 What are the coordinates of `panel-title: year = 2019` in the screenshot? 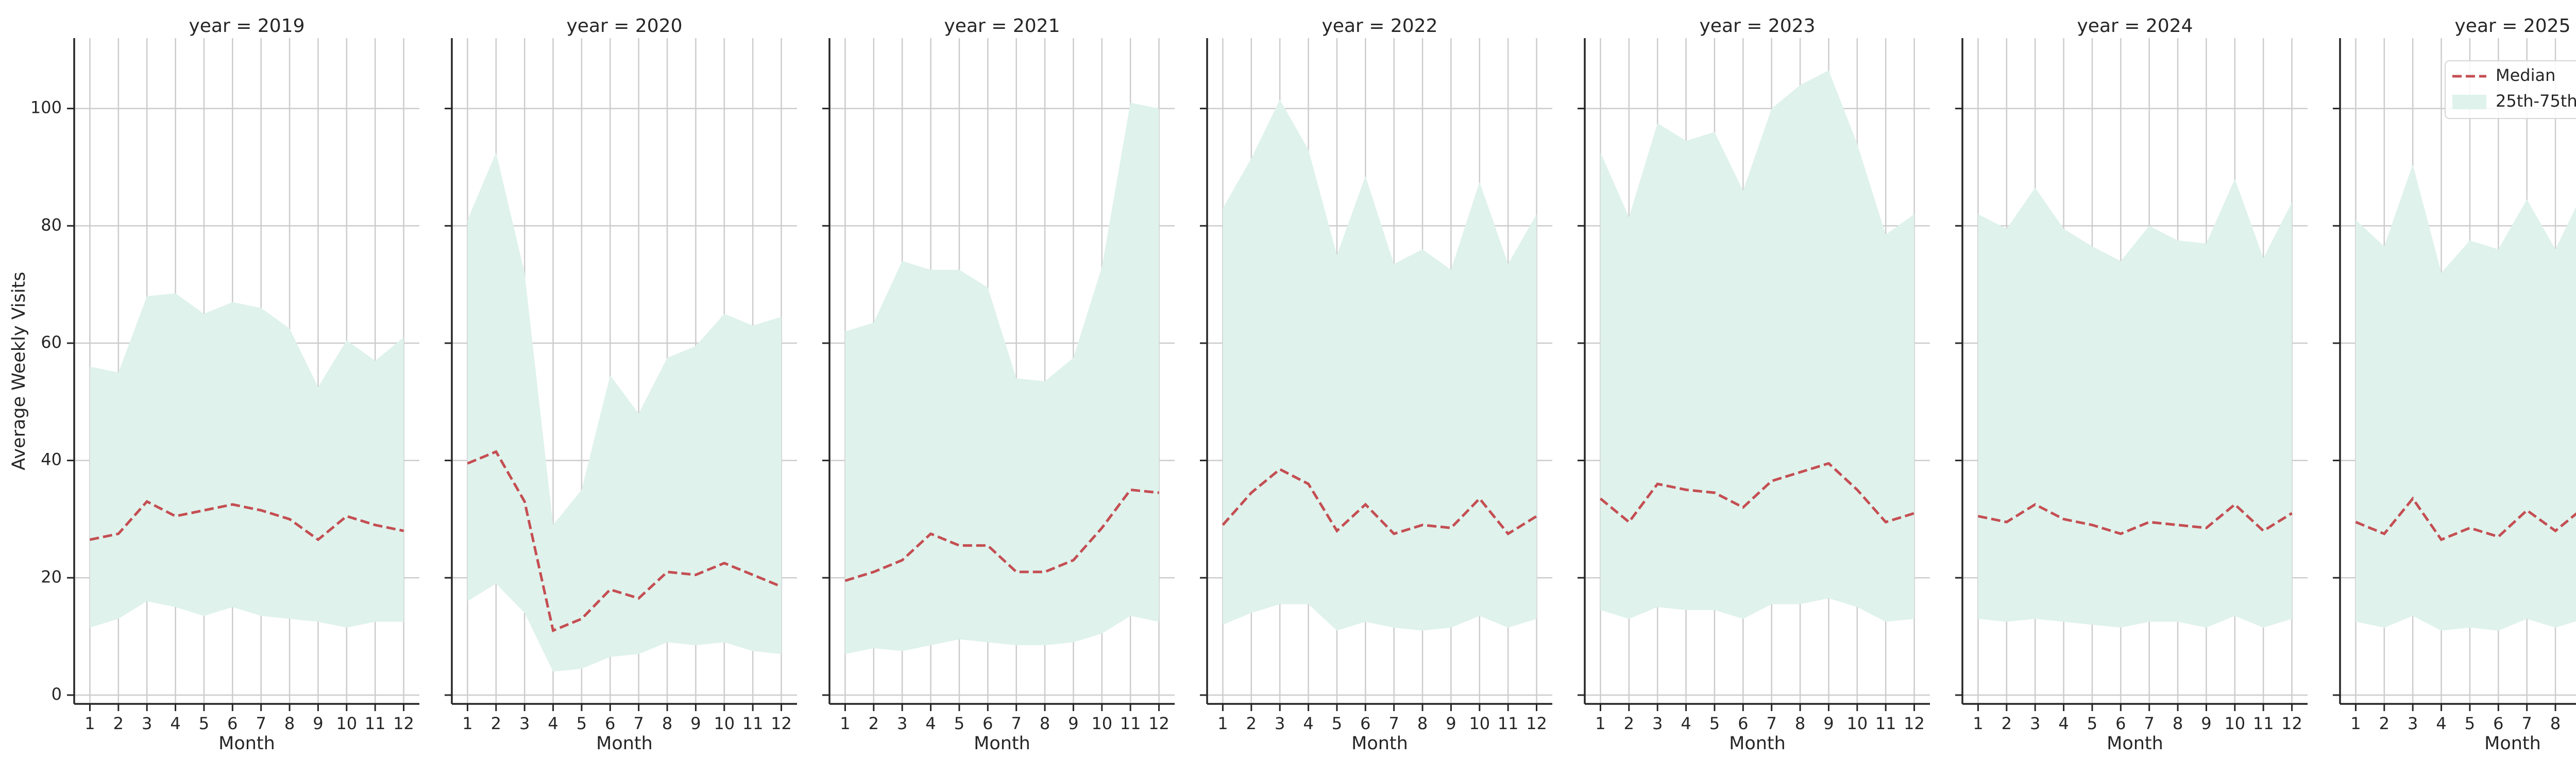 It's located at (247, 26).